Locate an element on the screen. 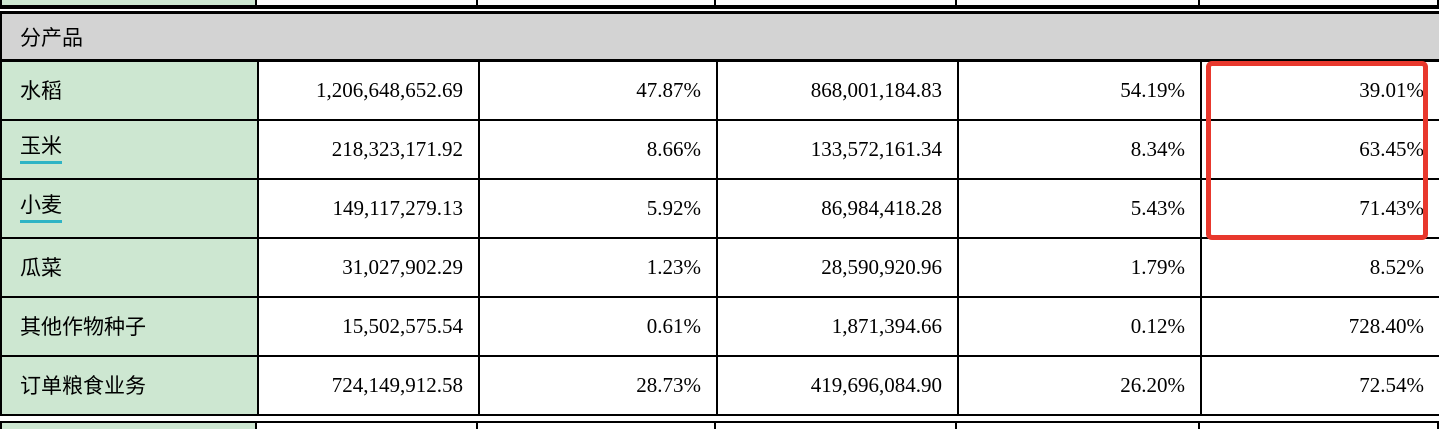 This screenshot has width=1439, height=429. product-name-cell: 小麦 is located at coordinates (129, 208).